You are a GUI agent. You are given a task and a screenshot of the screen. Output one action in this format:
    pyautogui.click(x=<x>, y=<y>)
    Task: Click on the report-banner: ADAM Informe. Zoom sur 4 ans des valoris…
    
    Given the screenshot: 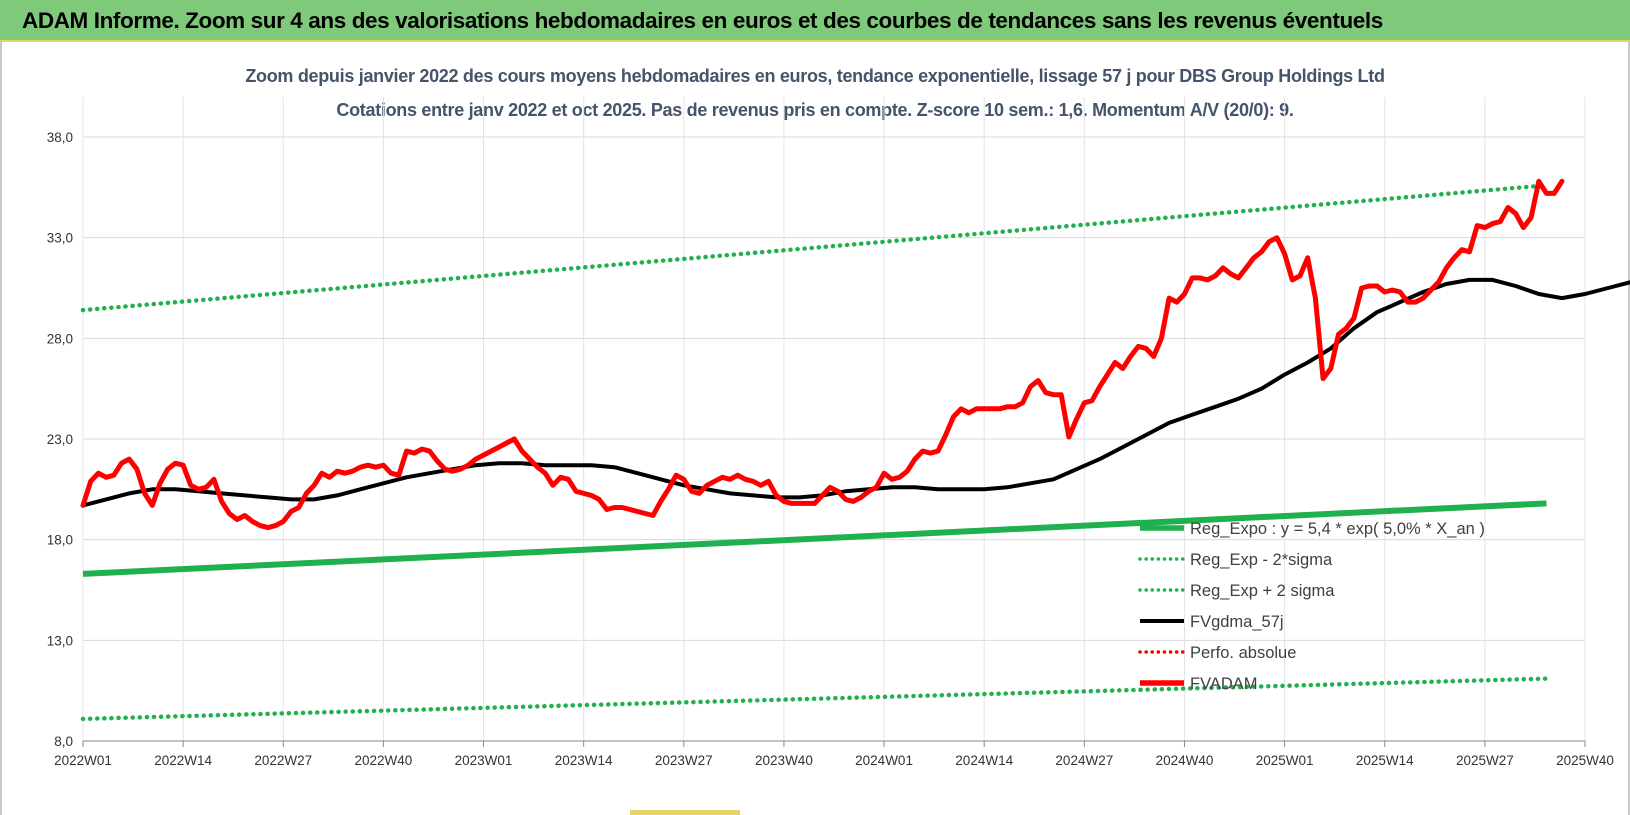 What is the action you would take?
    pyautogui.click(x=815, y=21)
    